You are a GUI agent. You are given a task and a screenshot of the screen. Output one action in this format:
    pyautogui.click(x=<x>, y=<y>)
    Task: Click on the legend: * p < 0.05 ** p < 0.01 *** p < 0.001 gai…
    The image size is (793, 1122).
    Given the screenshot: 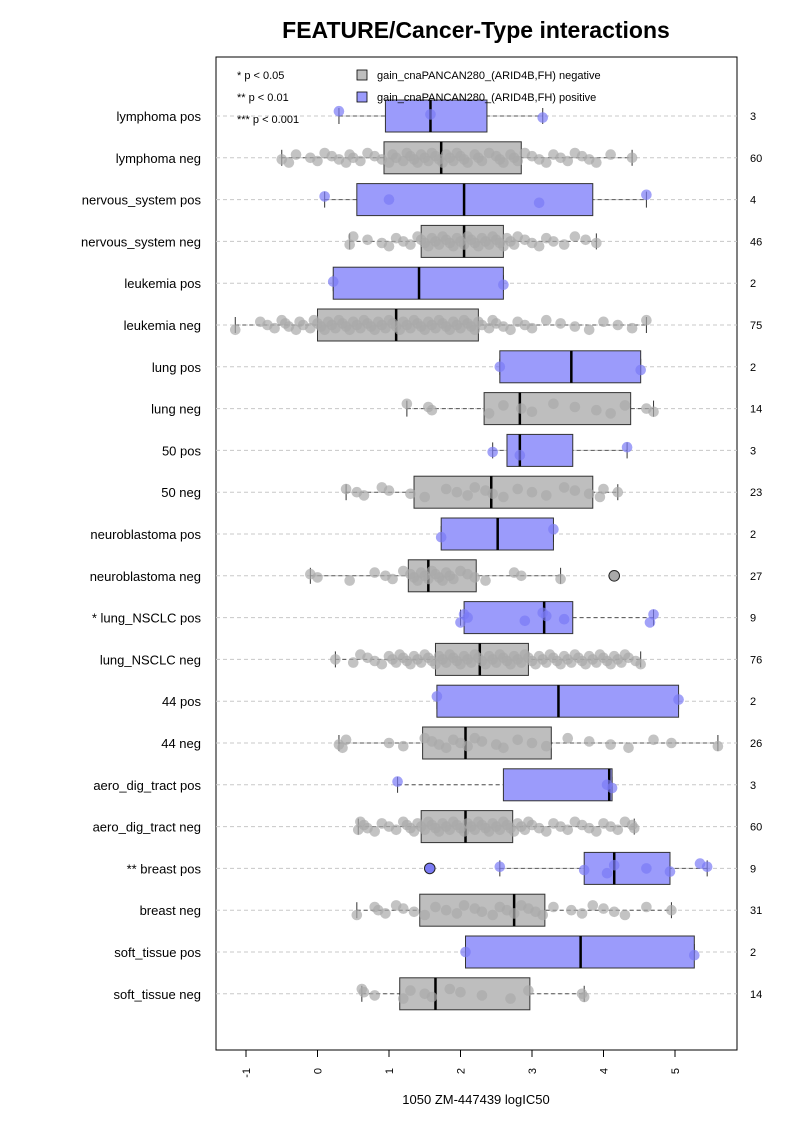 What is the action you would take?
    pyautogui.click(x=419, y=97)
    